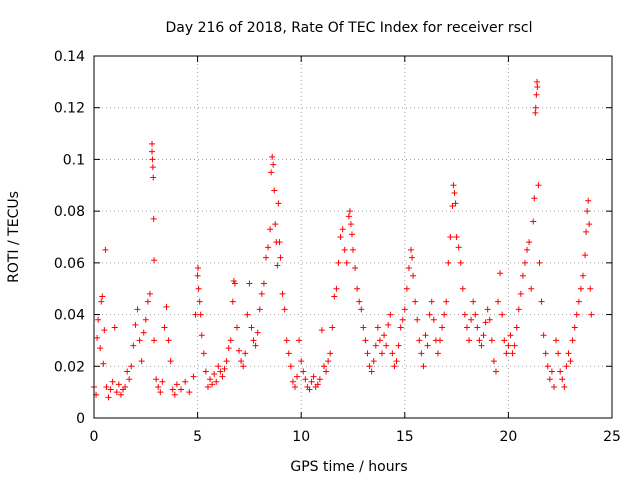  What do you see at coordinates (80, 419) in the screenshot?
I see `y-tick-label: 0` at bounding box center [80, 419].